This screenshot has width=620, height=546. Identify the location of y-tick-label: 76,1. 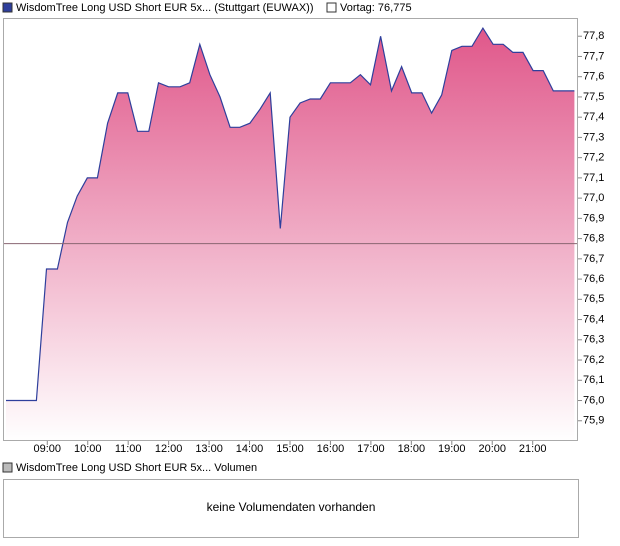
(593, 380).